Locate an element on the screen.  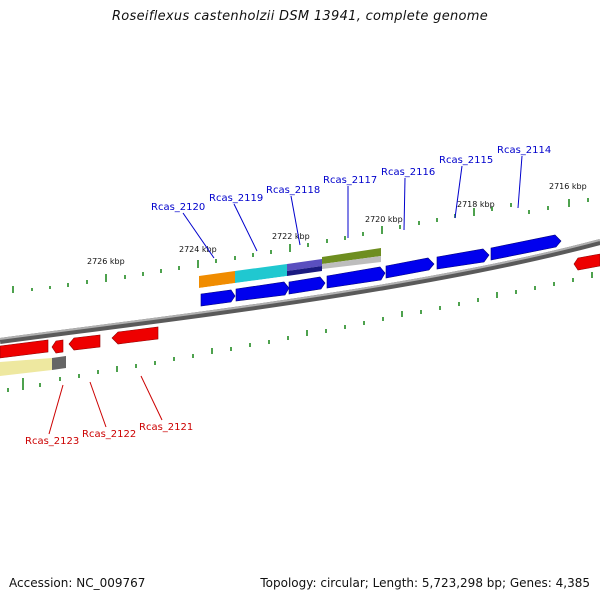
gene-label-rcas-2116: Rcas_2116 is located at coordinates (408, 172).